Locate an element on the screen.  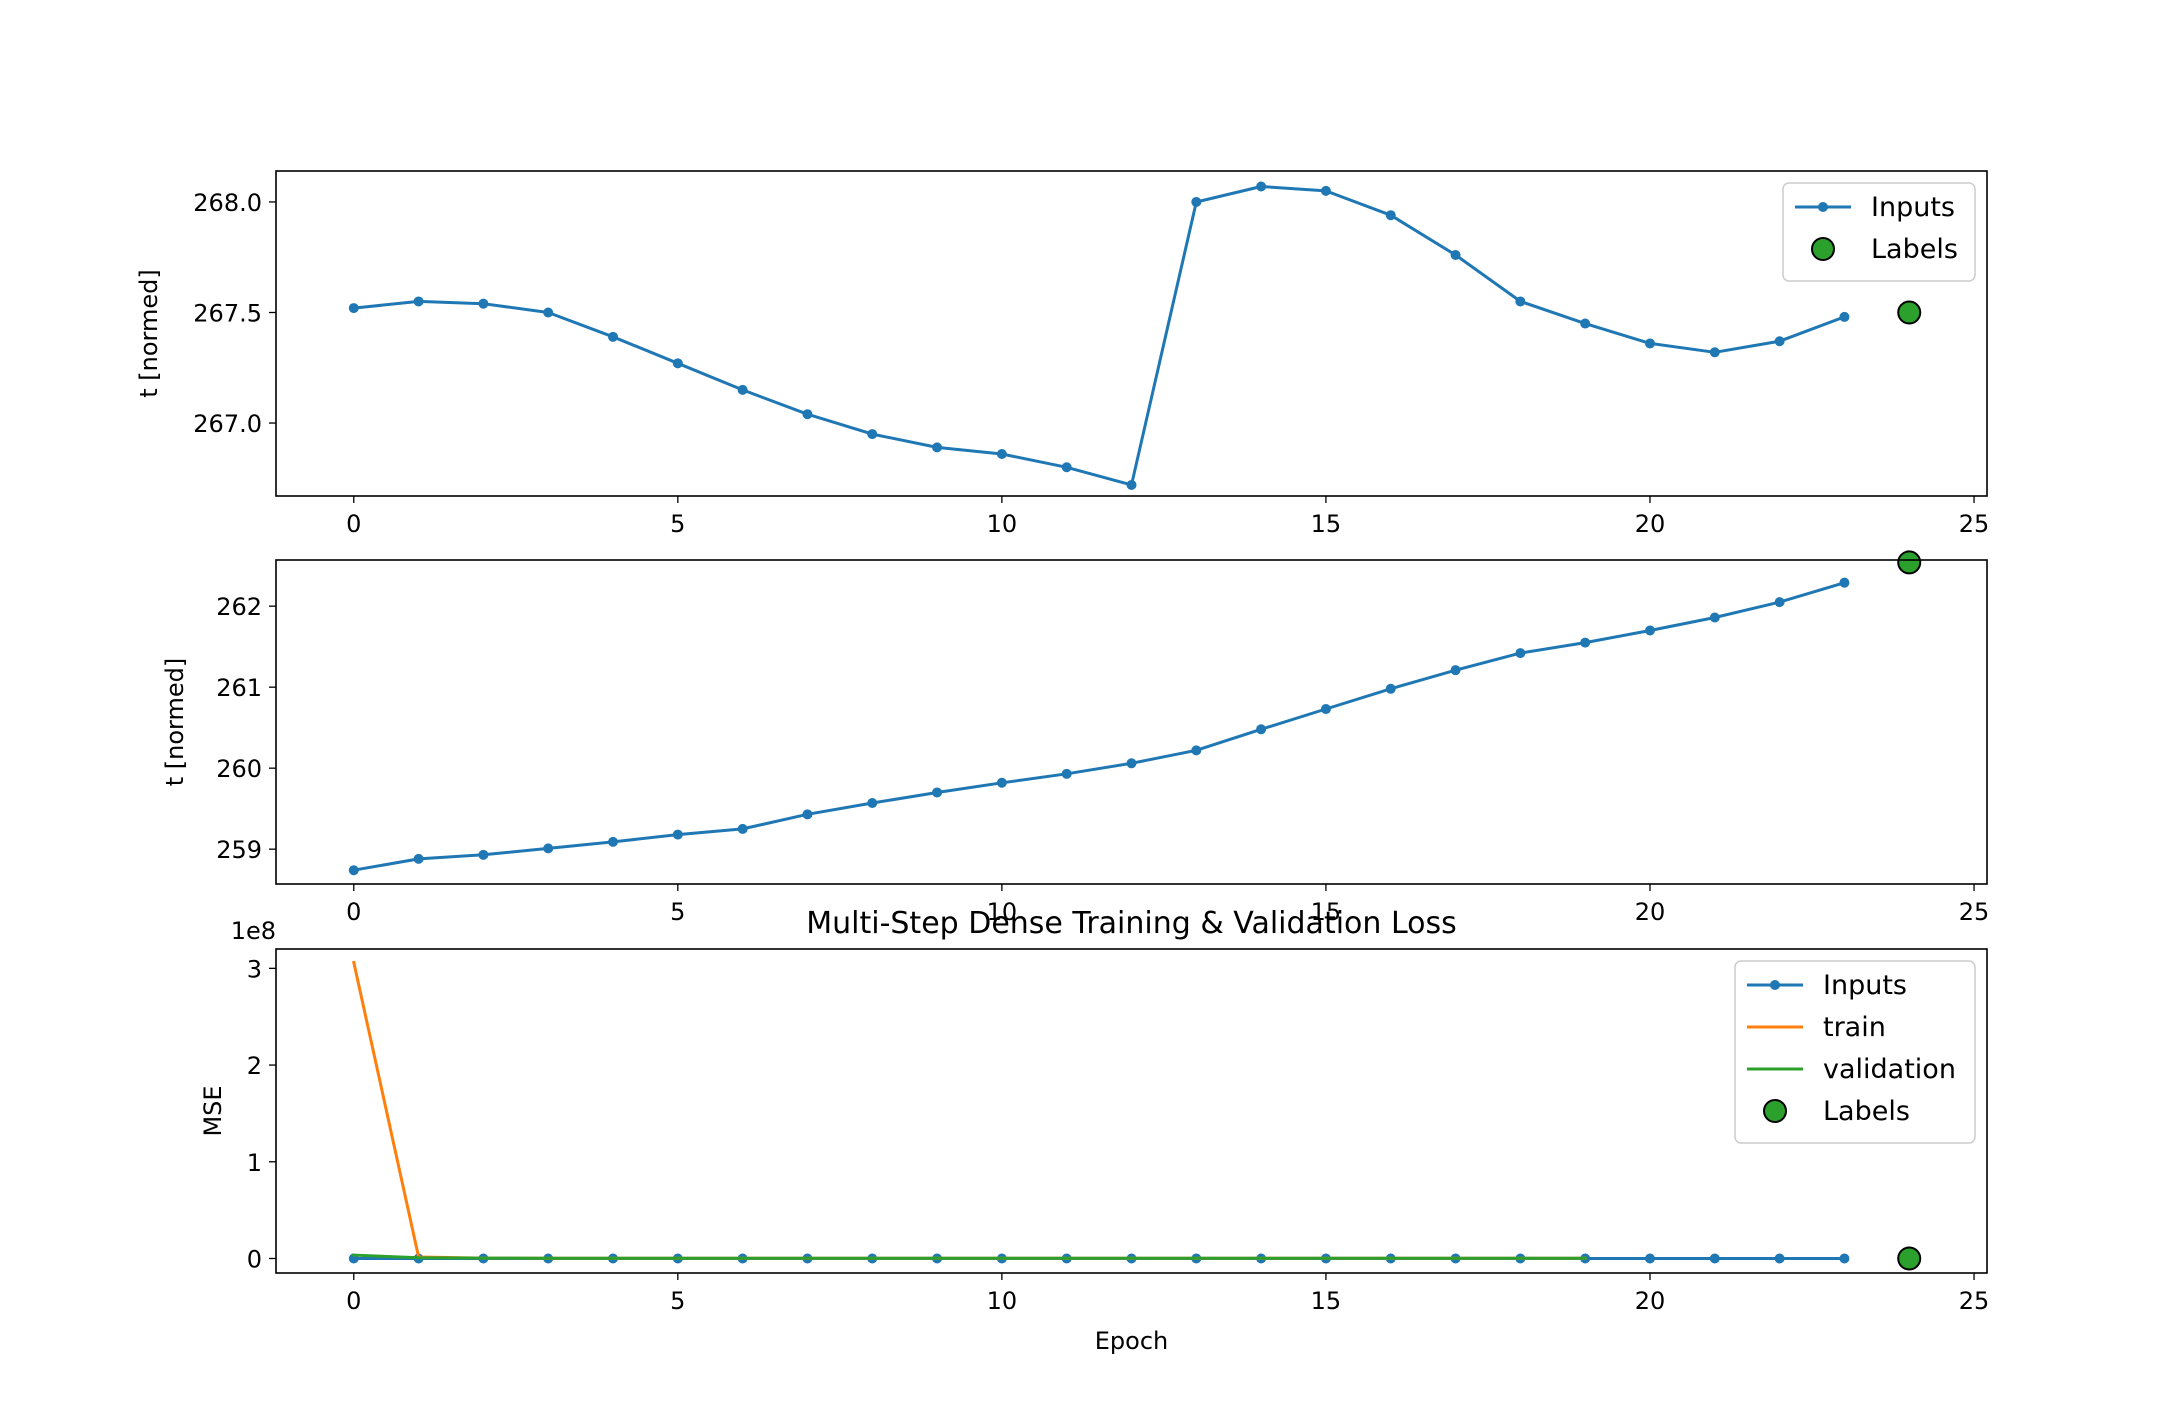
y-tick-label: 1 is located at coordinates (254, 1163).